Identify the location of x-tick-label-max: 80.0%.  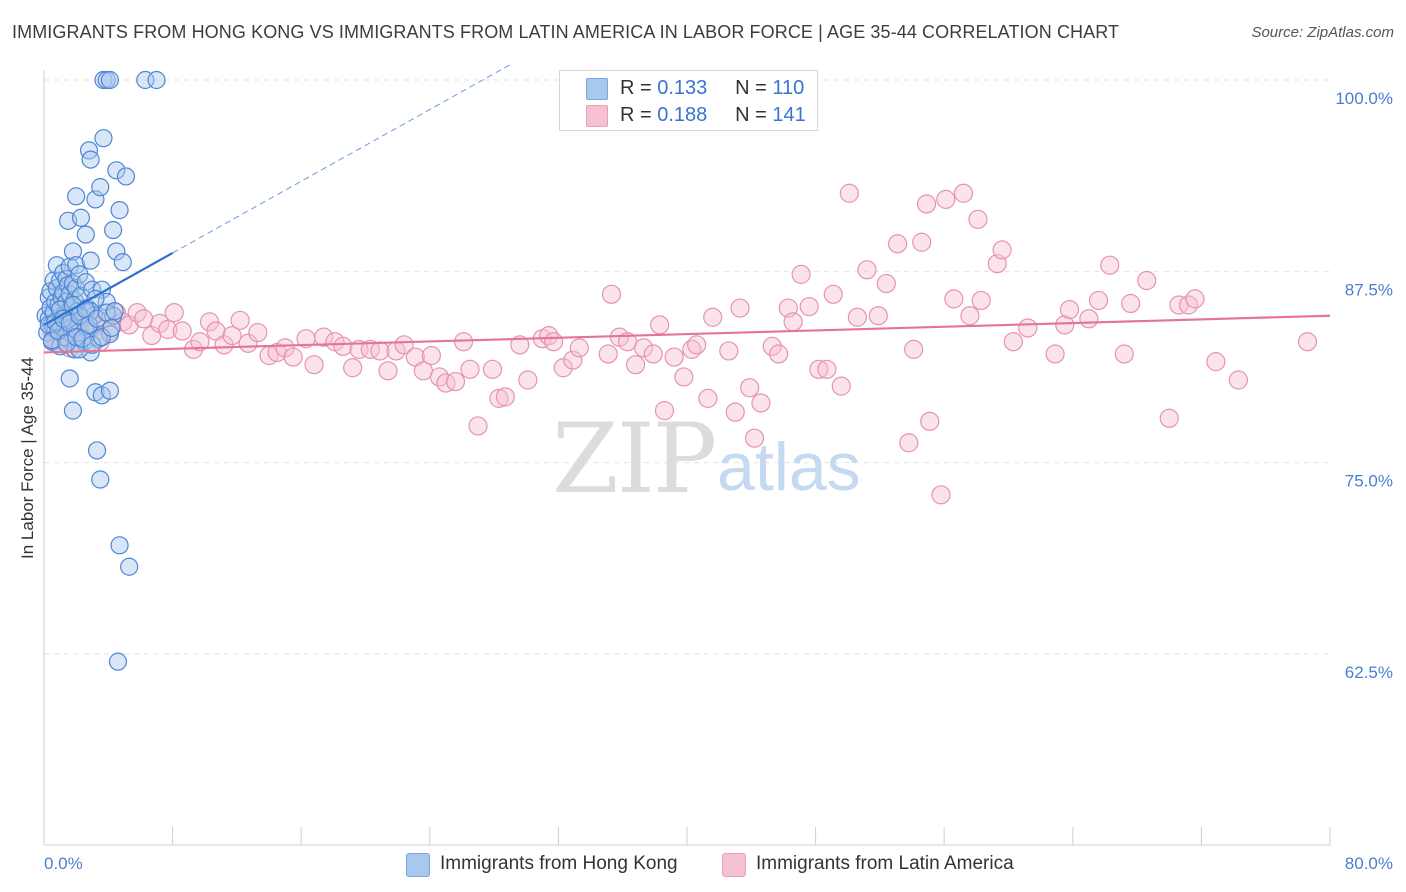
(1369, 863).